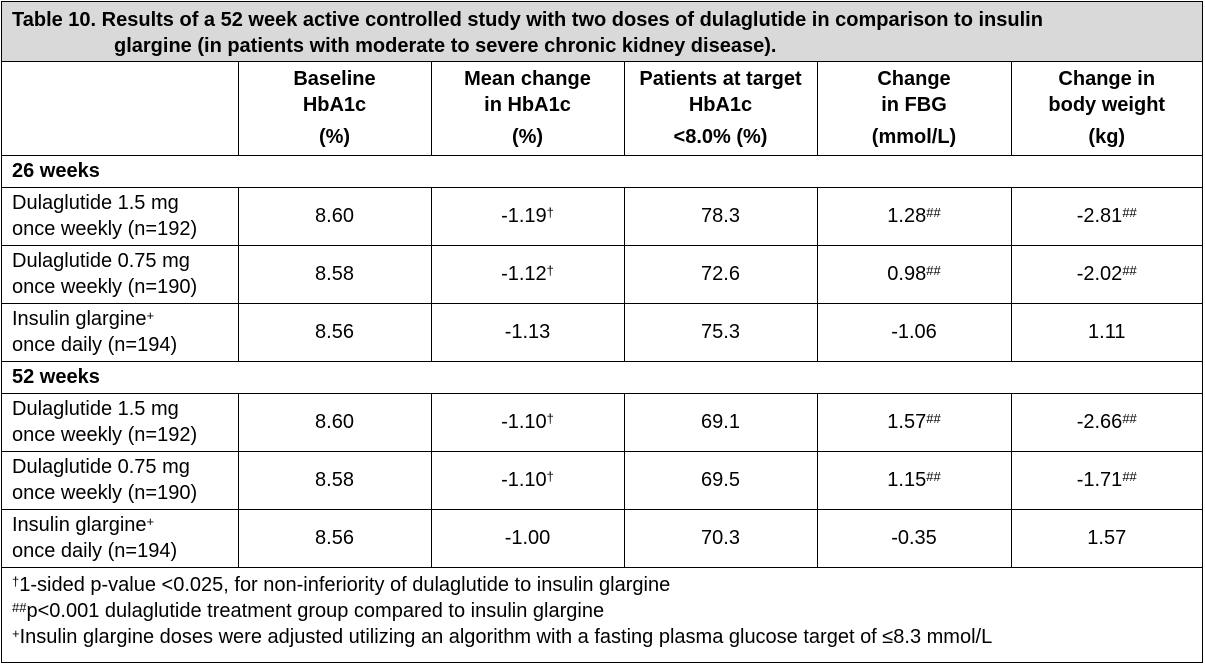 Image resolution: width=1205 pixels, height=665 pixels. Describe the element at coordinates (720, 422) in the screenshot. I see `cell: 69.1` at that location.